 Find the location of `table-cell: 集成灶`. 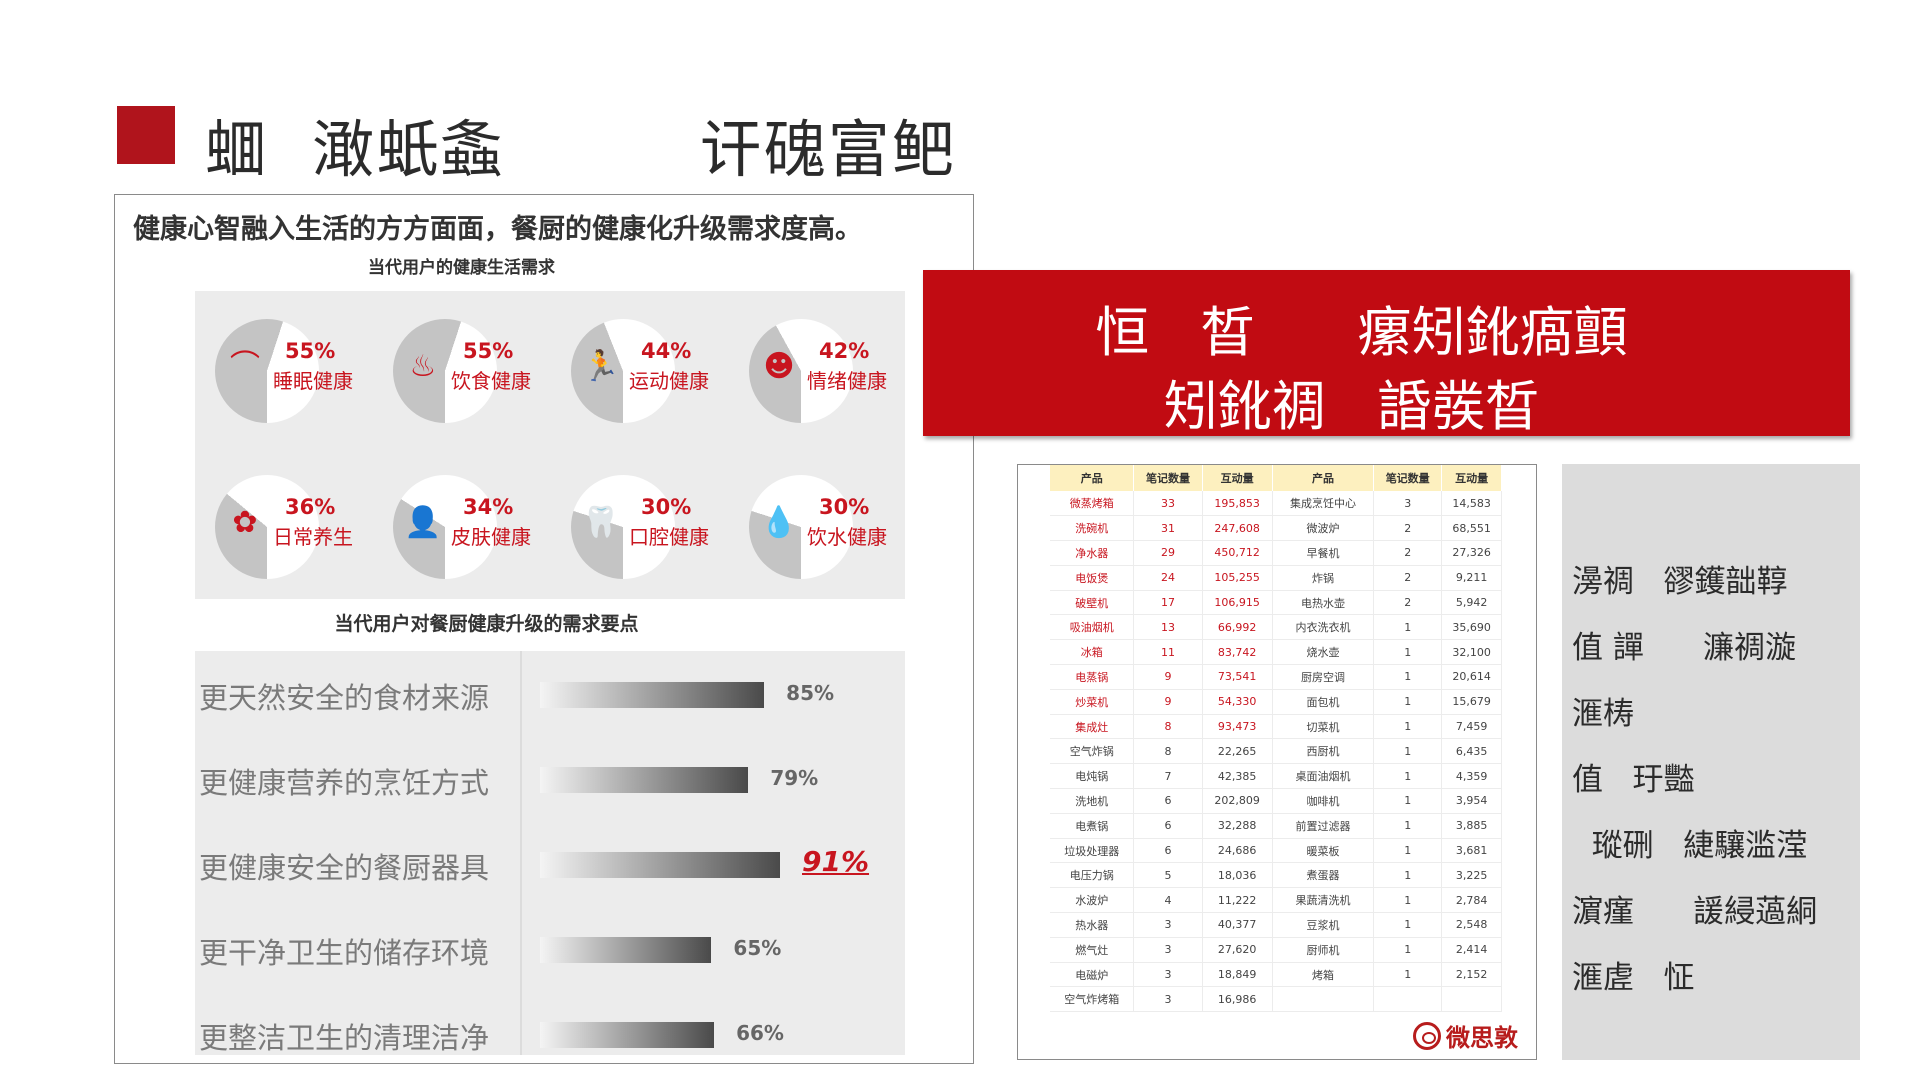

table-cell: 集成灶 is located at coordinates (1092, 727).